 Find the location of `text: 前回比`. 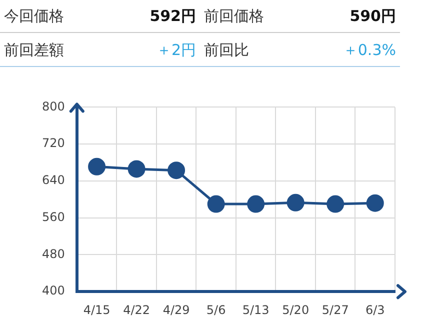

text: 前回比 is located at coordinates (226, 50).